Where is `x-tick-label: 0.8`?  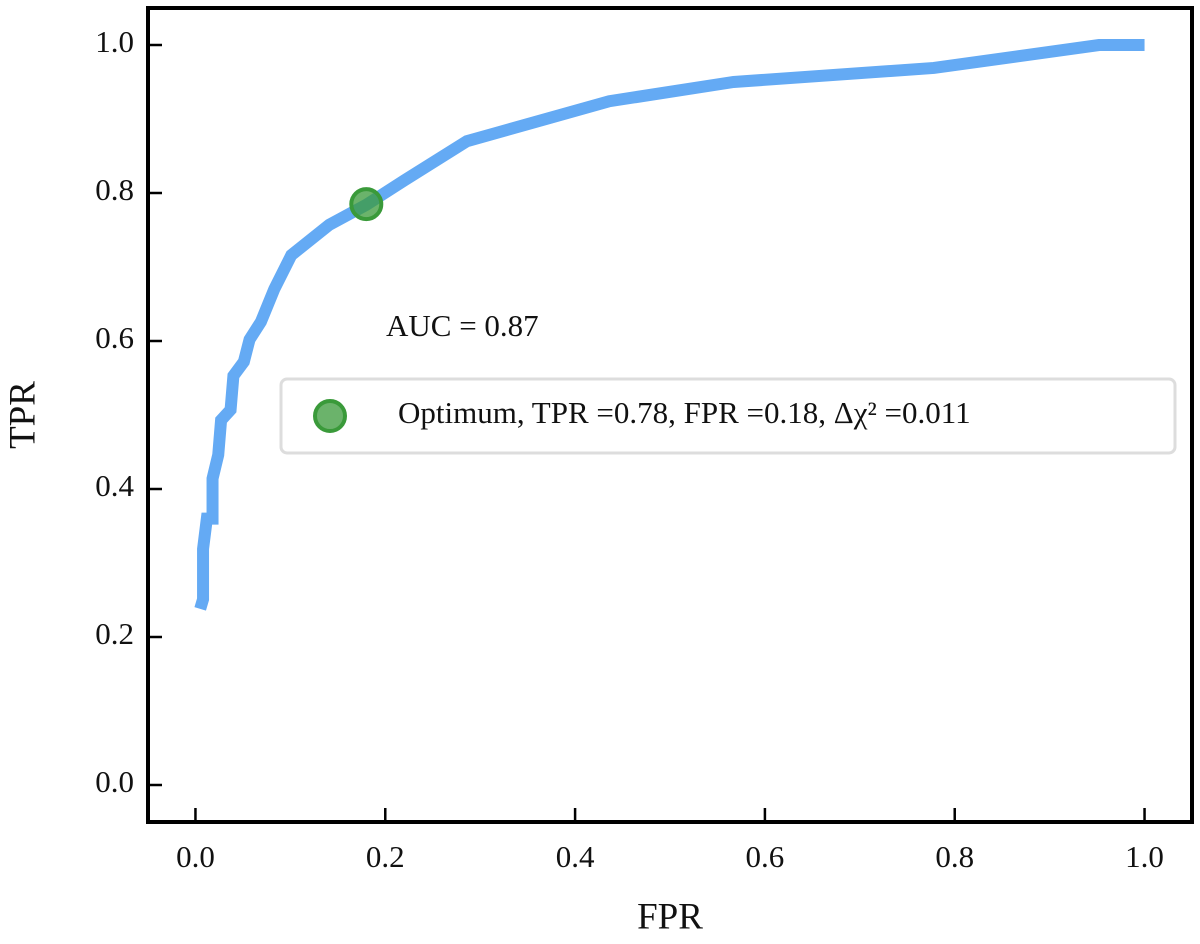 x-tick-label: 0.8 is located at coordinates (954, 856).